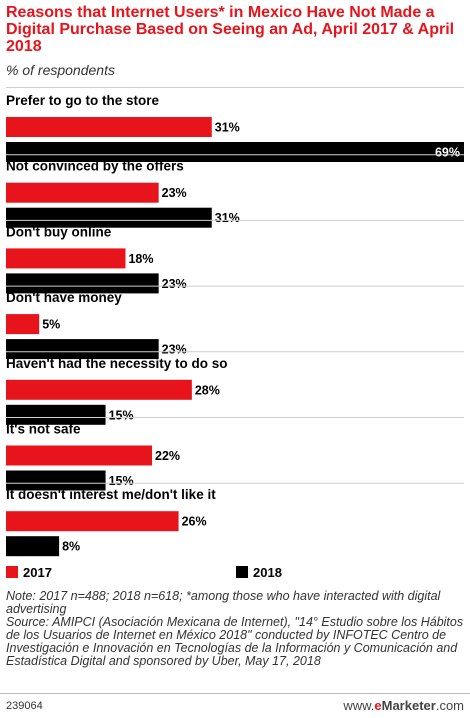 This screenshot has height=718, width=470. What do you see at coordinates (194, 522) in the screenshot?
I see `value-label-2017-it-doesn-t-interest-me-don-t-like-it: 26%` at bounding box center [194, 522].